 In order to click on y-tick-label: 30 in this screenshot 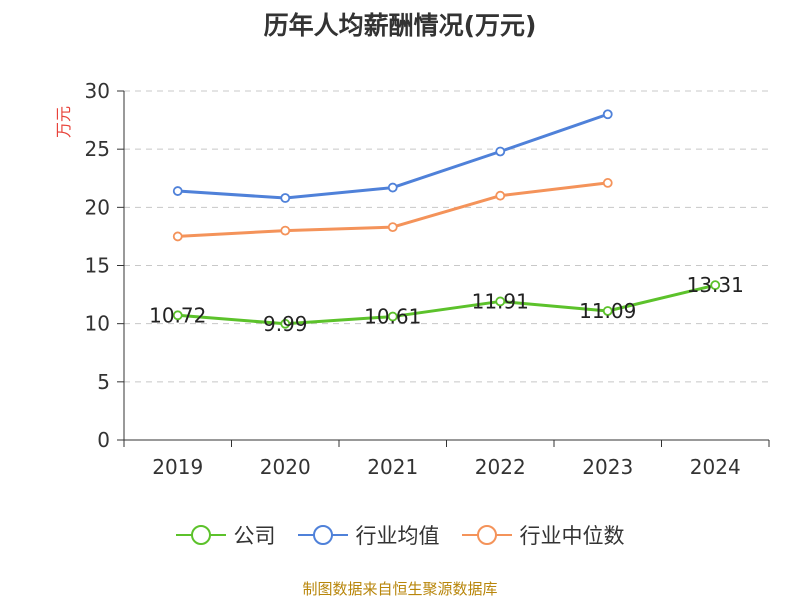, I will do `click(97, 91)`.